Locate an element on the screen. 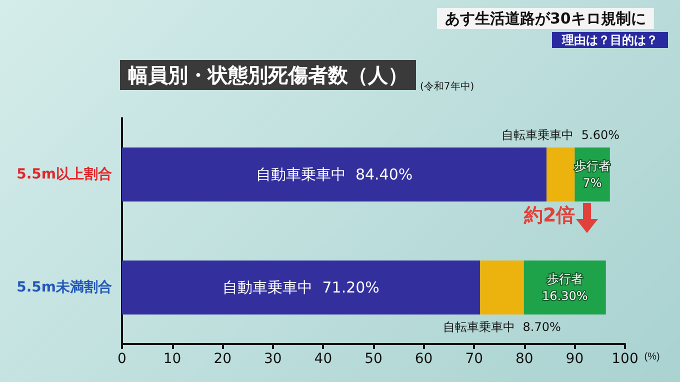 Image resolution: width=680 pixels, height=382 pixels. text: 自転車乗車中 5.60% is located at coordinates (561, 135).